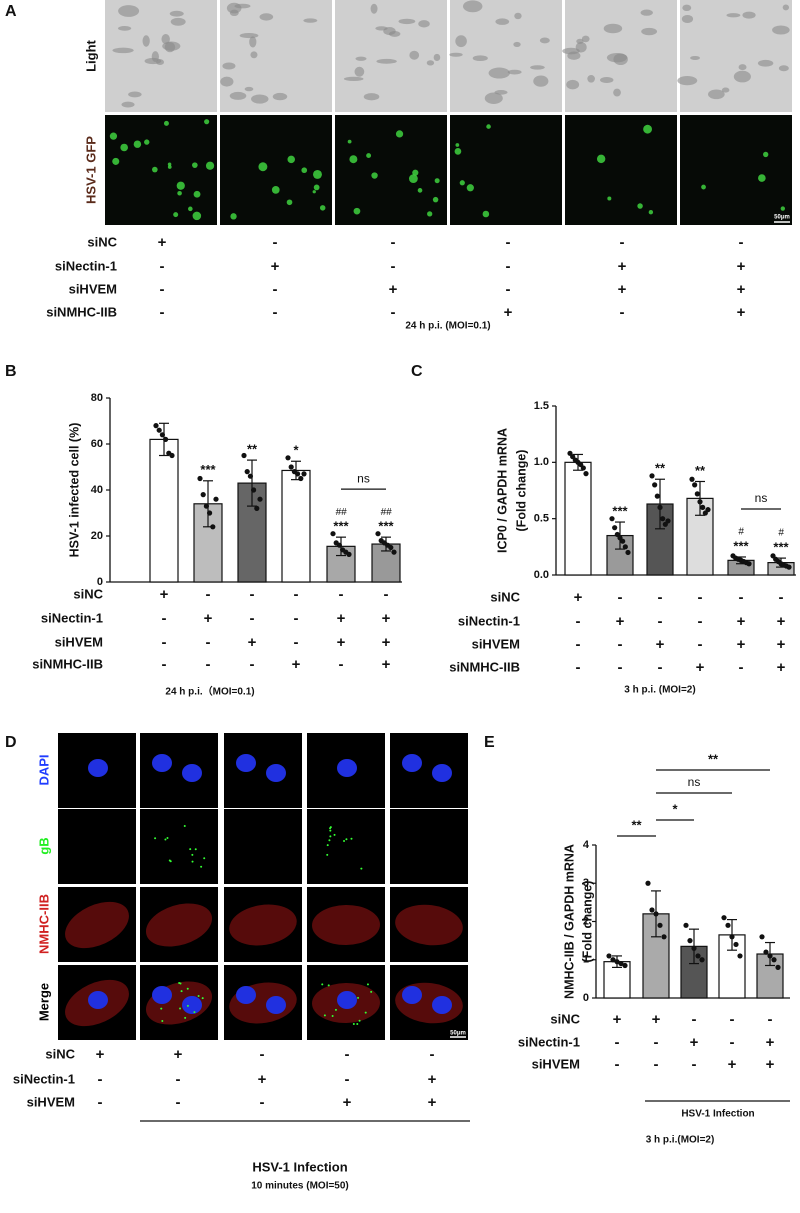 Image resolution: width=800 pixels, height=1213 pixels. I want to click on y-tick-label: 0.5, so click(541, 519).